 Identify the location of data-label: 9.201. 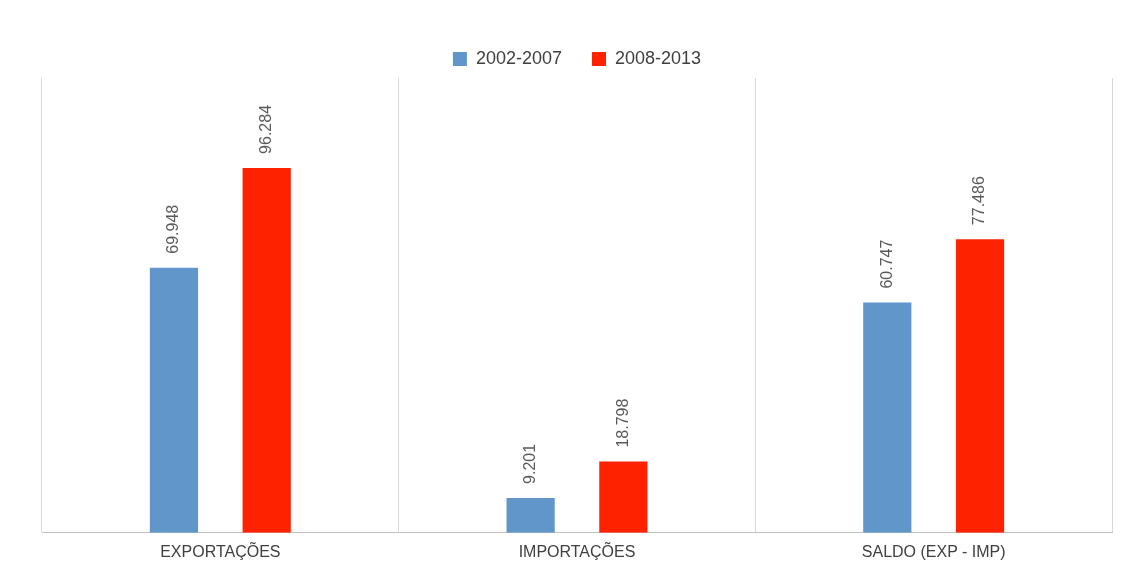
(530, 463).